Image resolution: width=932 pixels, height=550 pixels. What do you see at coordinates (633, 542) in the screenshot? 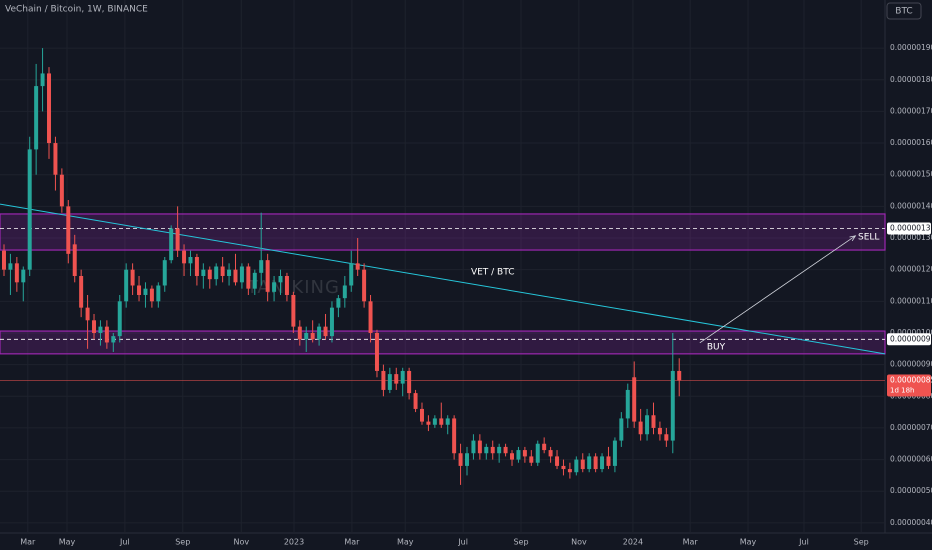
I see `x-tick-label: 2024` at bounding box center [633, 542].